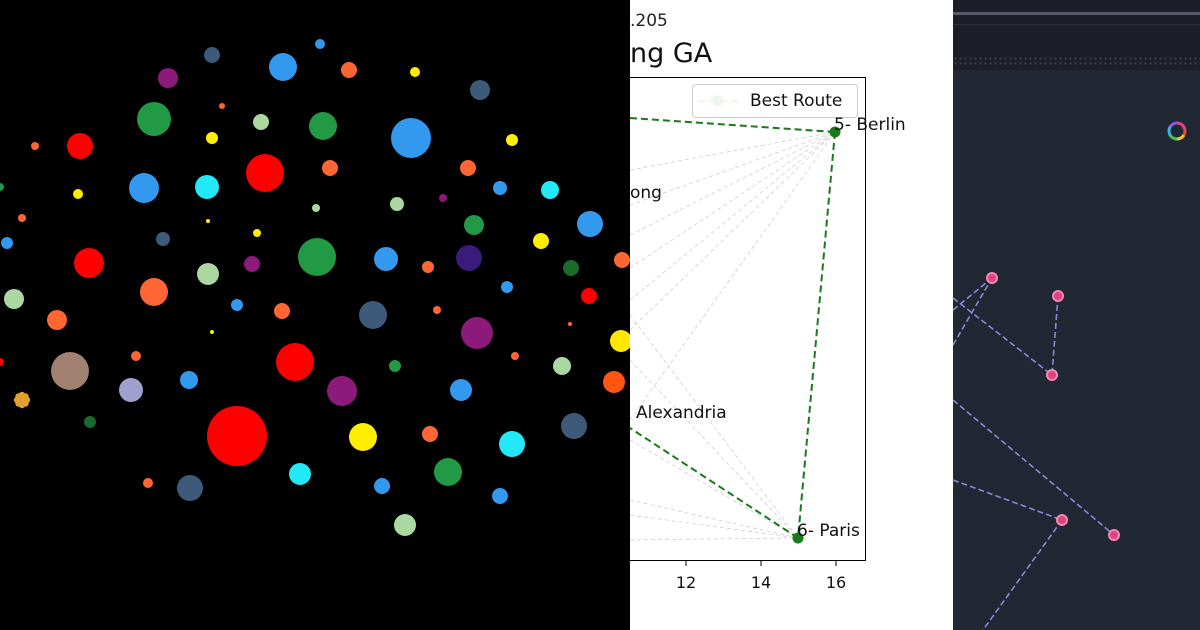 The height and width of the screenshot is (630, 1200). I want to click on city-label-partial: ong, so click(646, 193).